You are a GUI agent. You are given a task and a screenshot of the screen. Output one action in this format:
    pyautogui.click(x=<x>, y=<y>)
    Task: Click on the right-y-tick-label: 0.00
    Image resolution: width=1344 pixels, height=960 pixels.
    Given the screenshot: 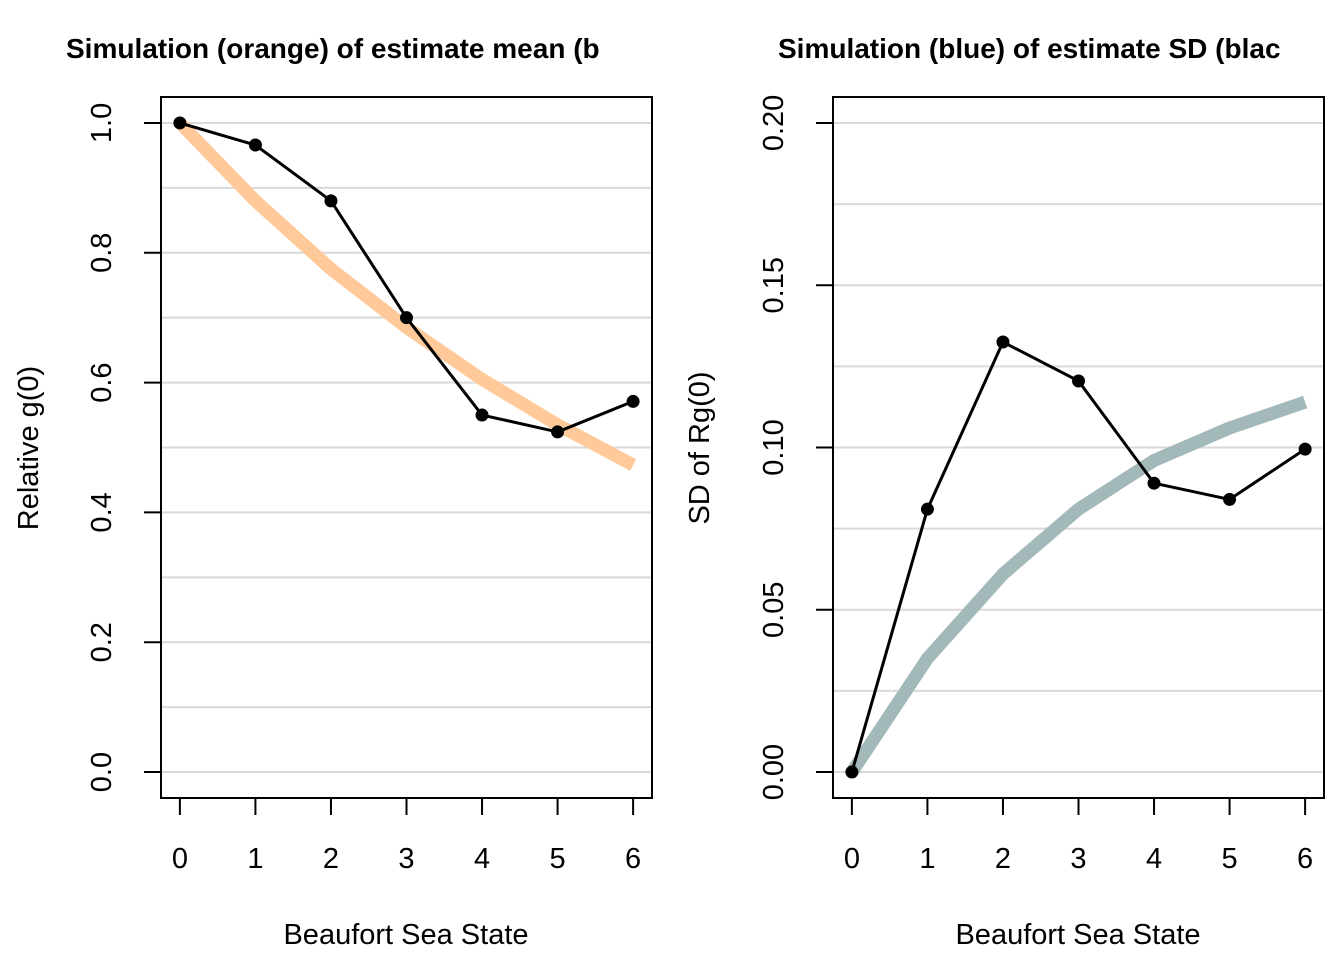 What is the action you would take?
    pyautogui.click(x=774, y=772)
    